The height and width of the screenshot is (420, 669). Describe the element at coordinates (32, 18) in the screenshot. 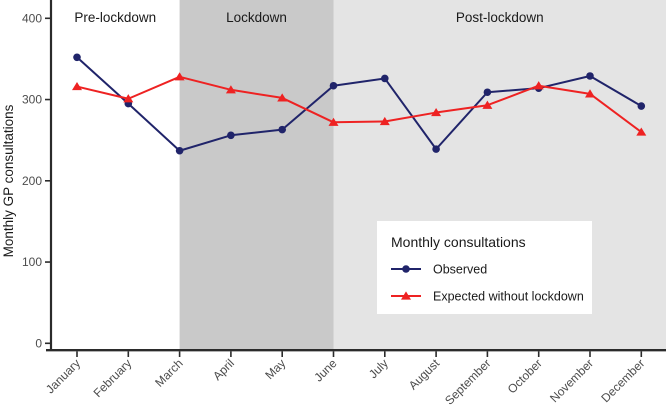

I see `y-tick-label: 400` at that location.